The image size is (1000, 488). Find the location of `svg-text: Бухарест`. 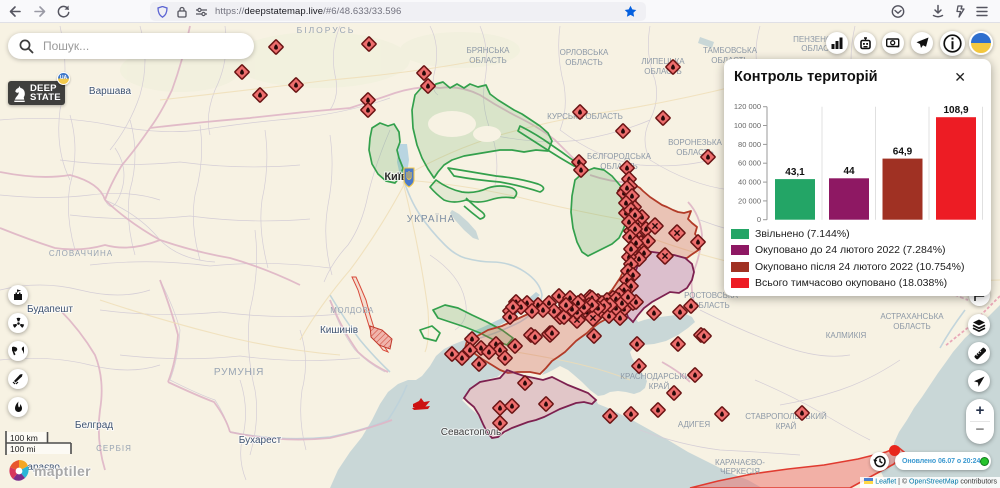

svg-text: Бухарест is located at coordinates (260, 440).